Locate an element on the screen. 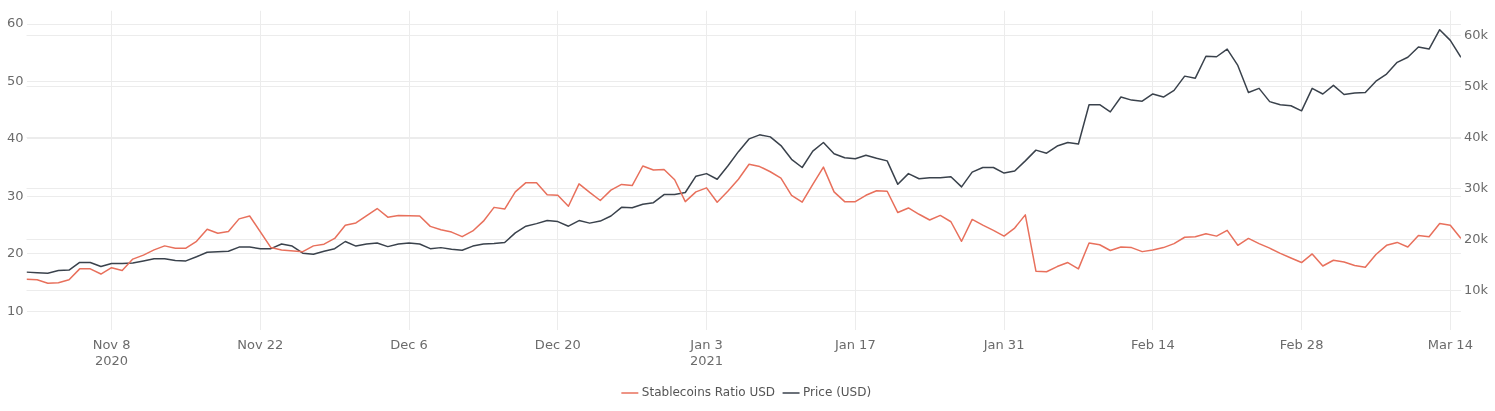 The height and width of the screenshot is (411, 1495). legend-label: Price (USD) is located at coordinates (837, 392).